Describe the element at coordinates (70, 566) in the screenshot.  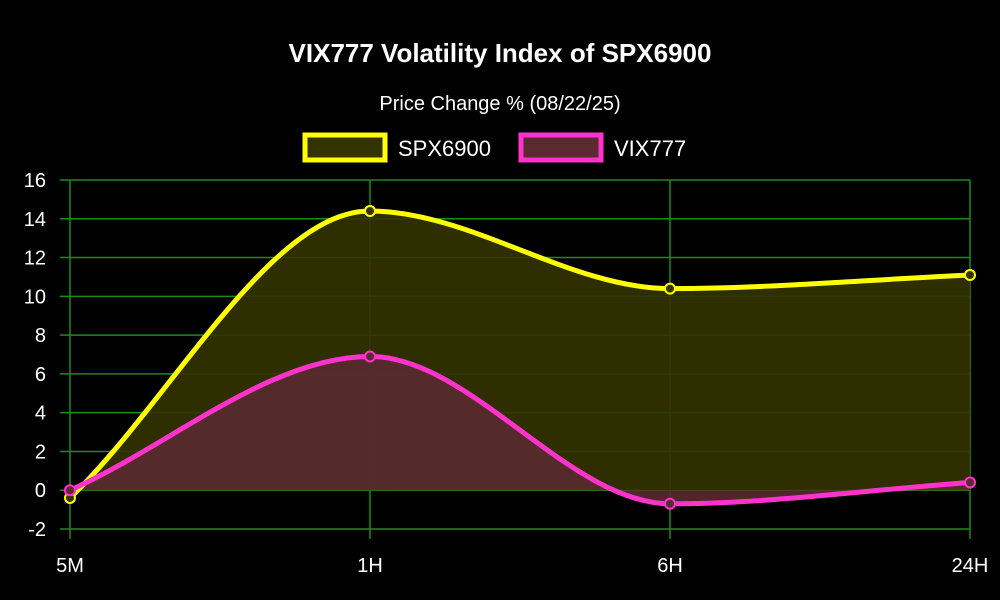
I see `x-tick-label: 5M` at that location.